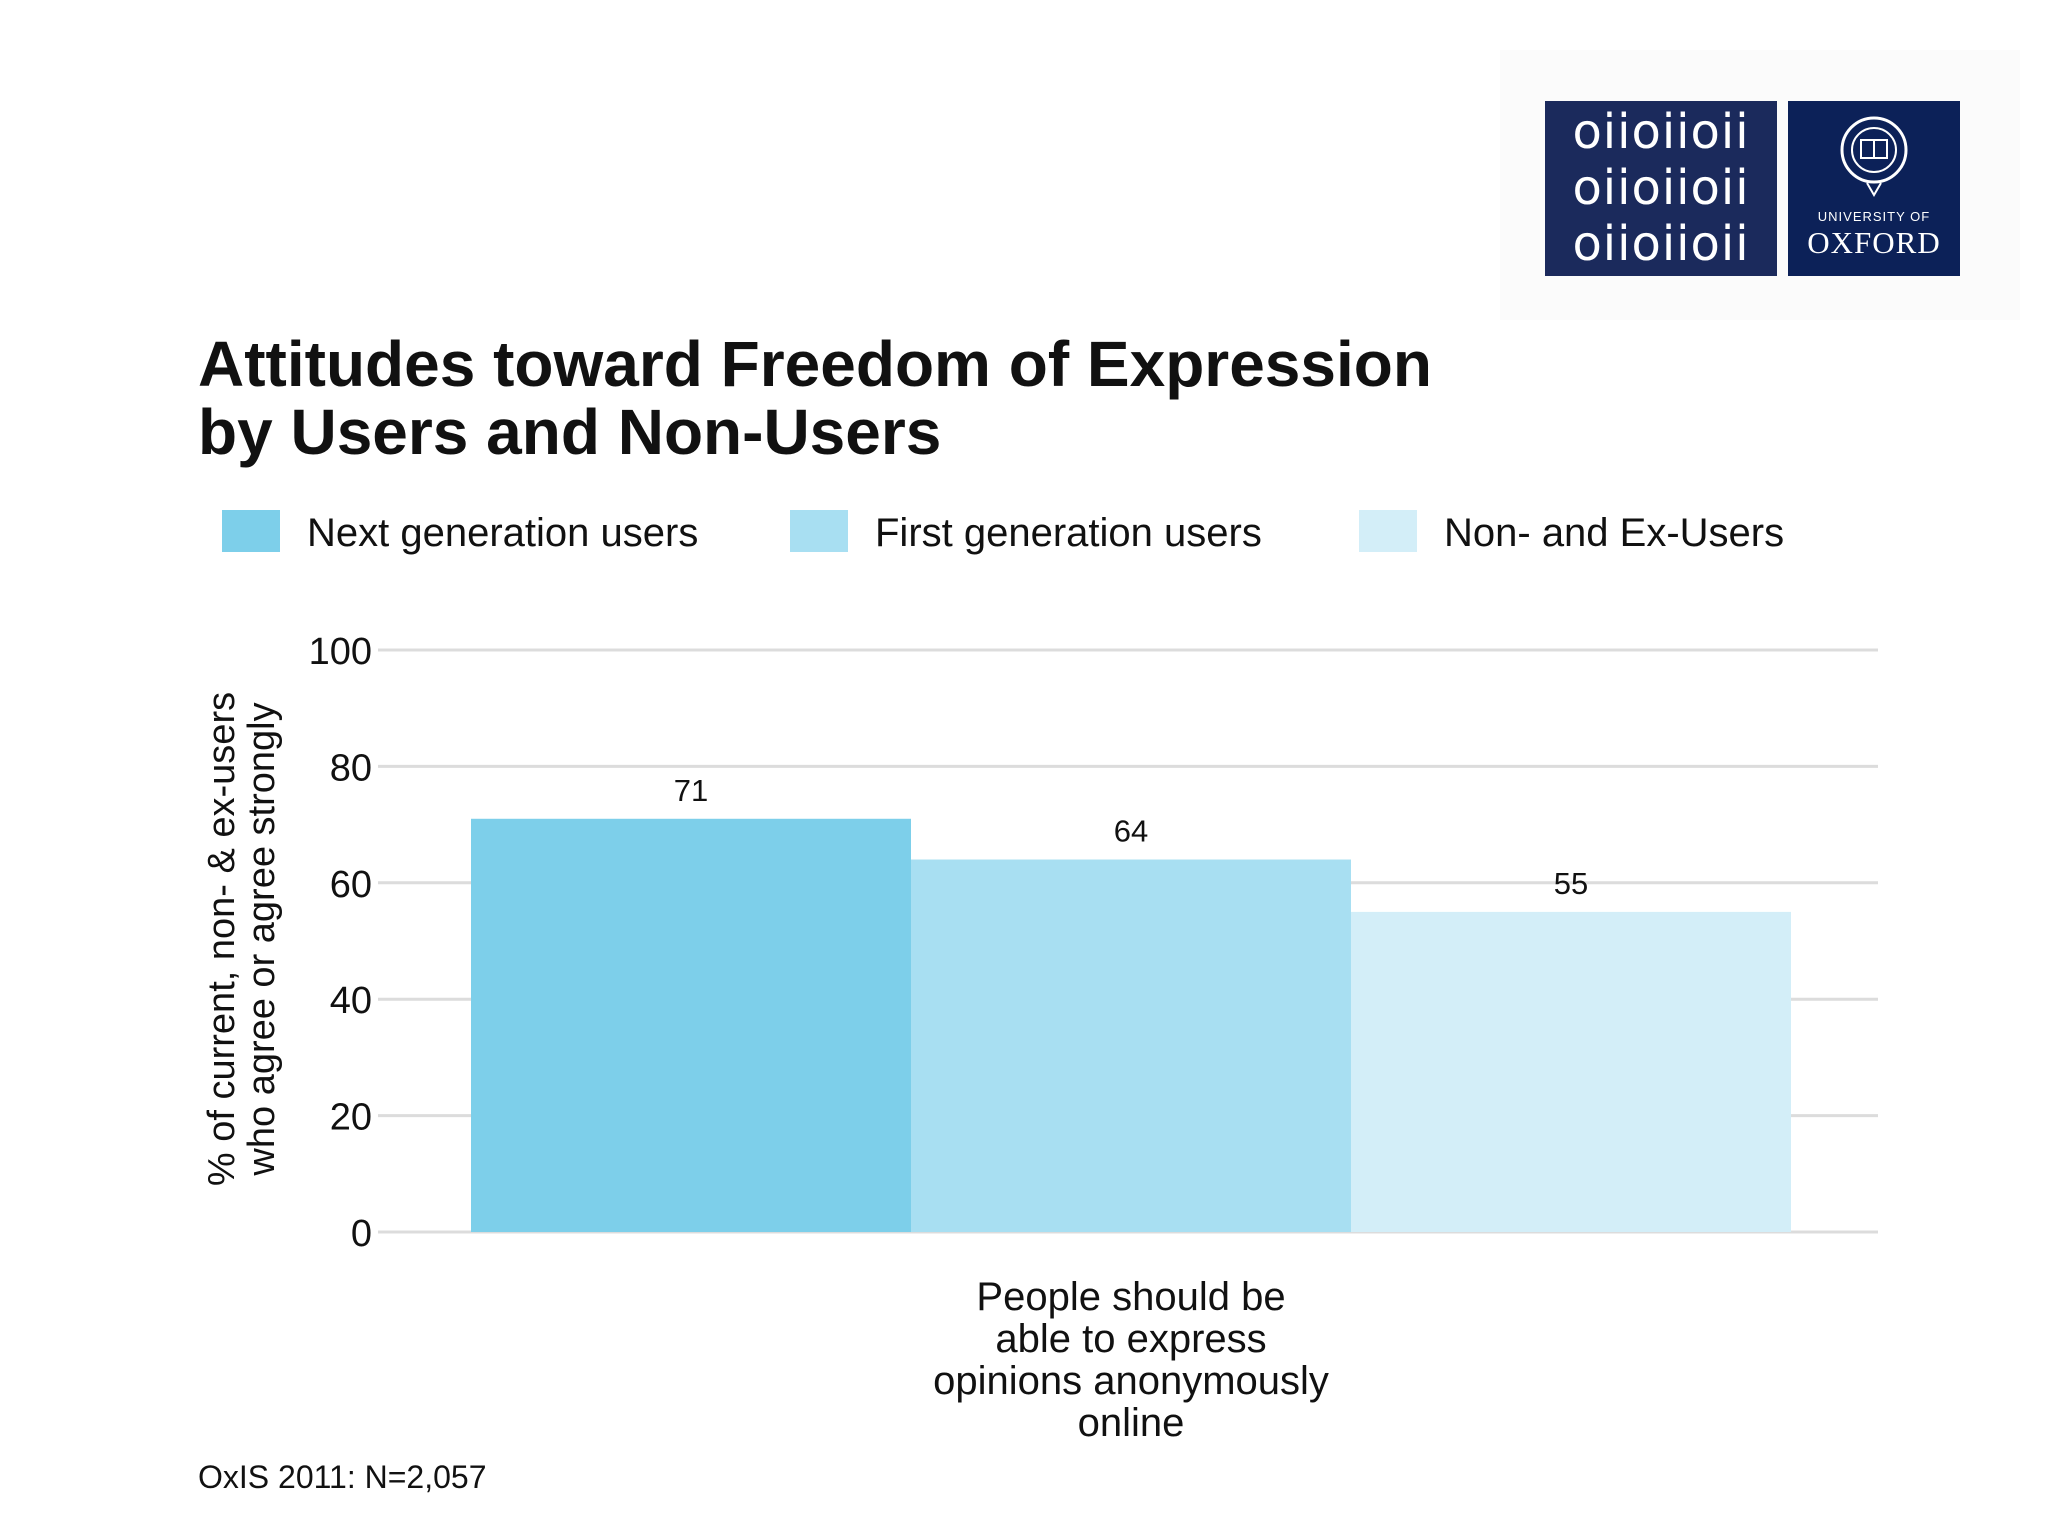 The image size is (2048, 1536). Describe the element at coordinates (361, 1234) in the screenshot. I see `y-tick-label: 0` at that location.